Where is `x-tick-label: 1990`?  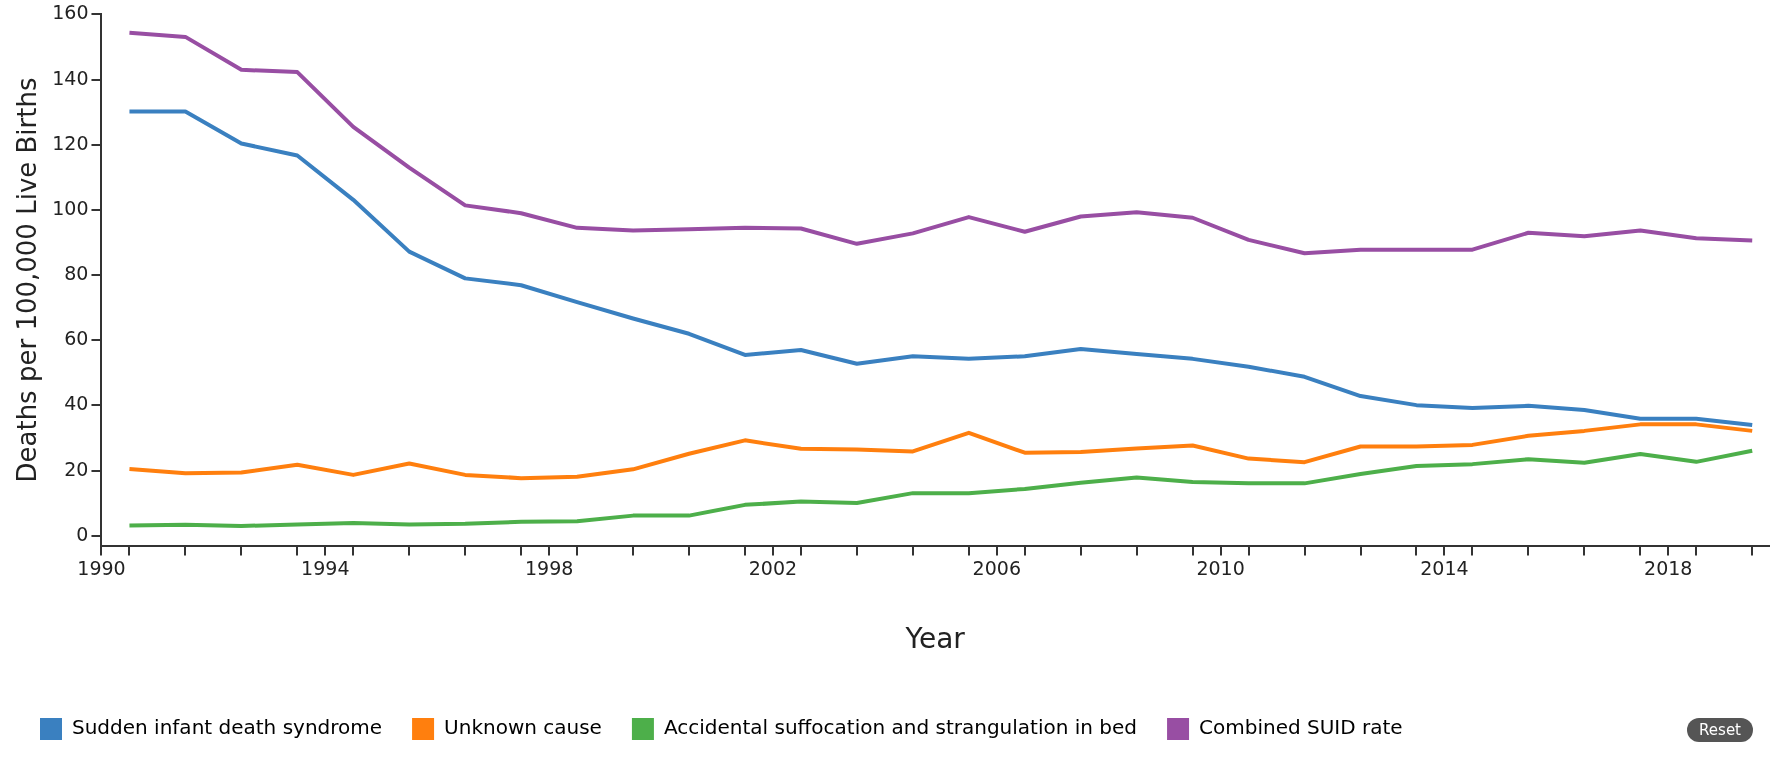
x-tick-label: 1990 is located at coordinates (101, 567).